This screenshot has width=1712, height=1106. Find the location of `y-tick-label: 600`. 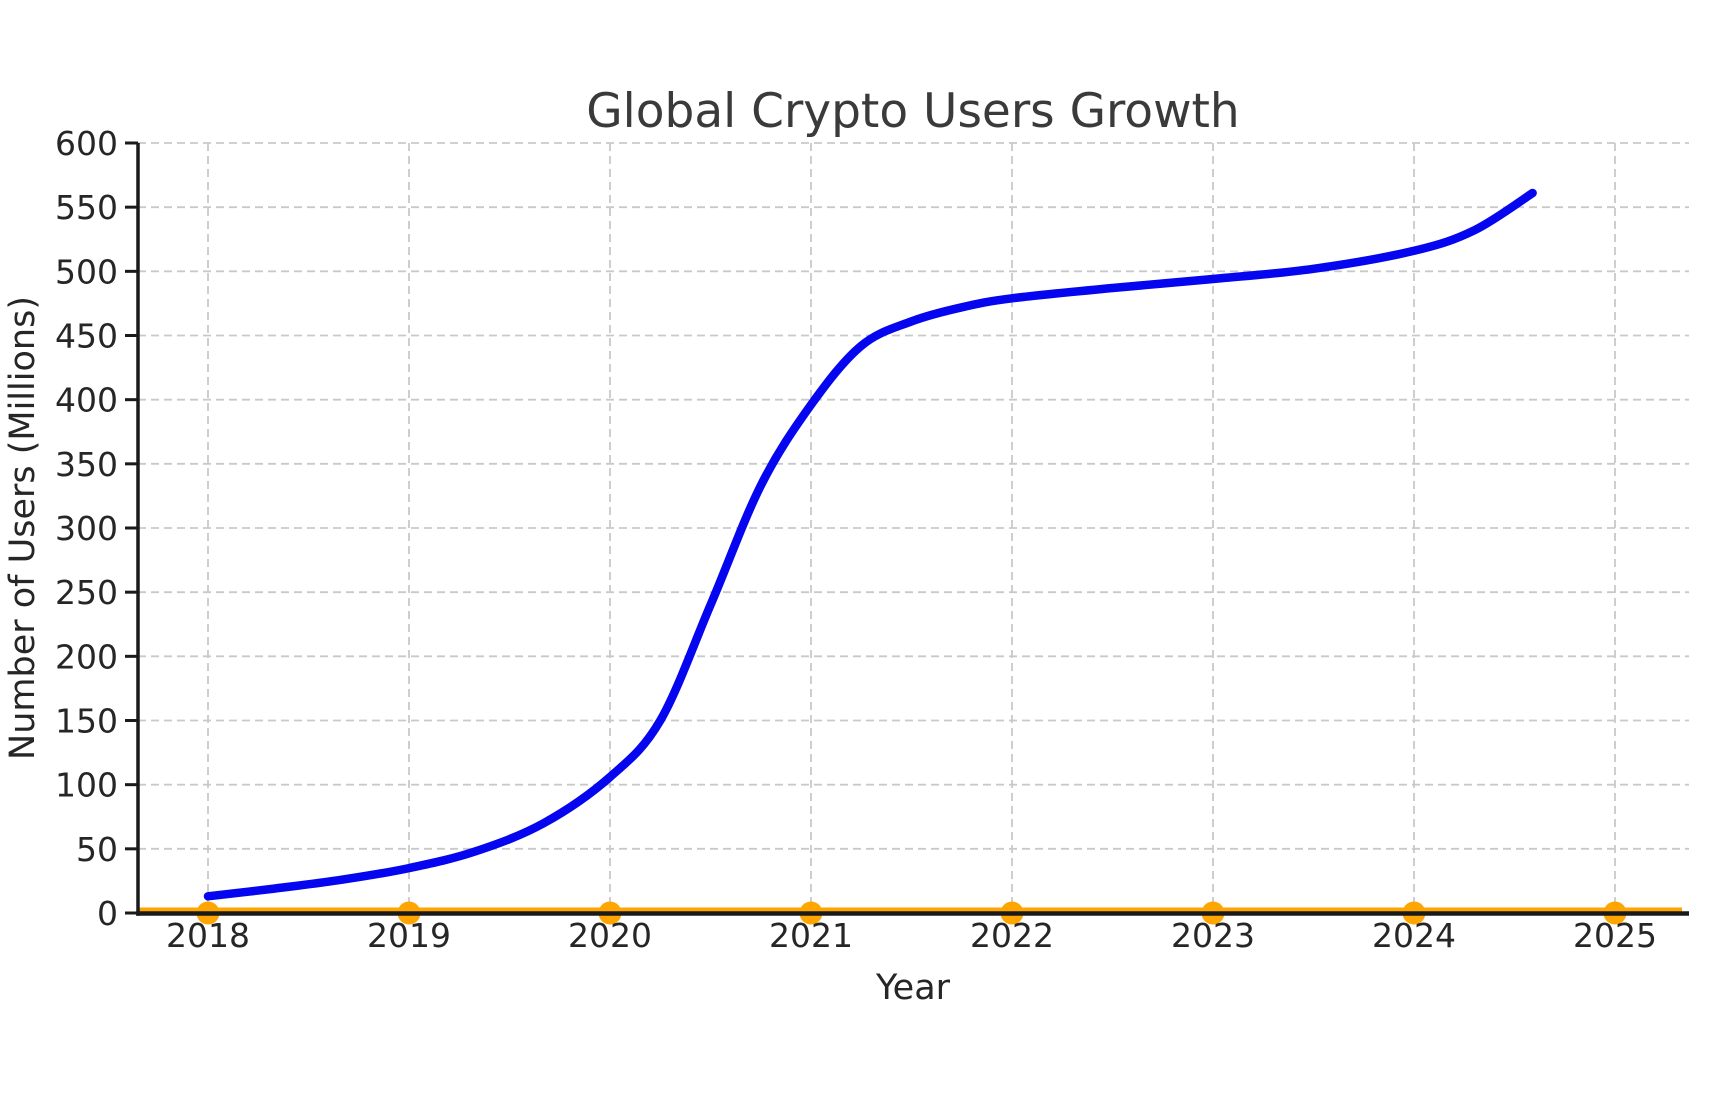

y-tick-label: 600 is located at coordinates (86, 143).